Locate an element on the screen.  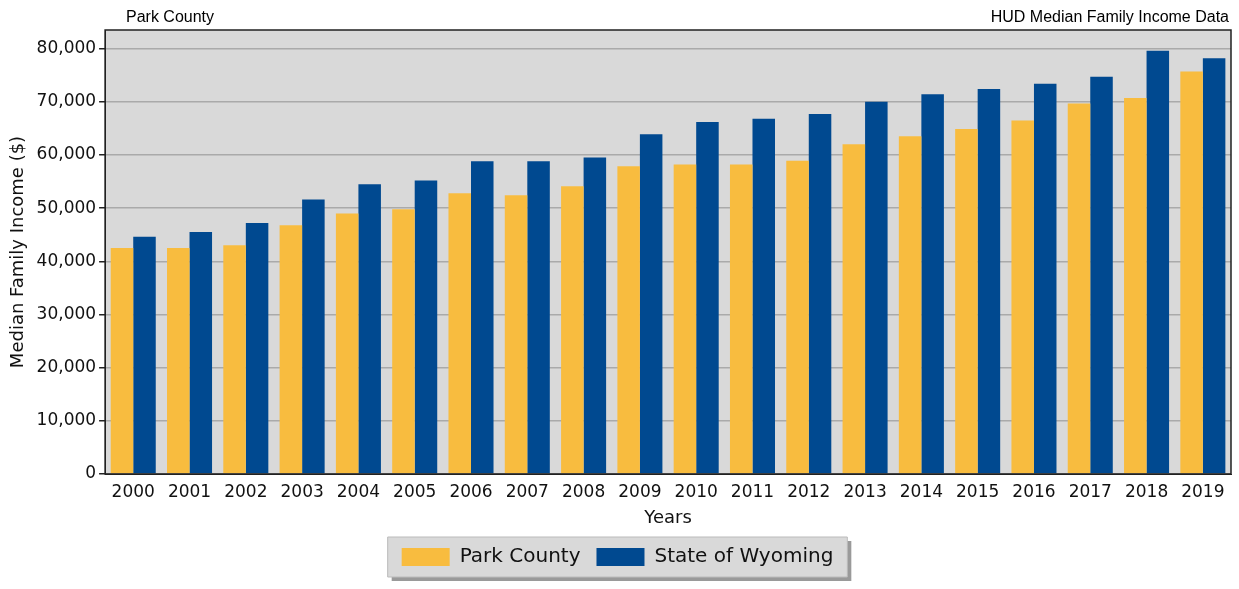
x-tick-label: 2018 is located at coordinates (1146, 490).